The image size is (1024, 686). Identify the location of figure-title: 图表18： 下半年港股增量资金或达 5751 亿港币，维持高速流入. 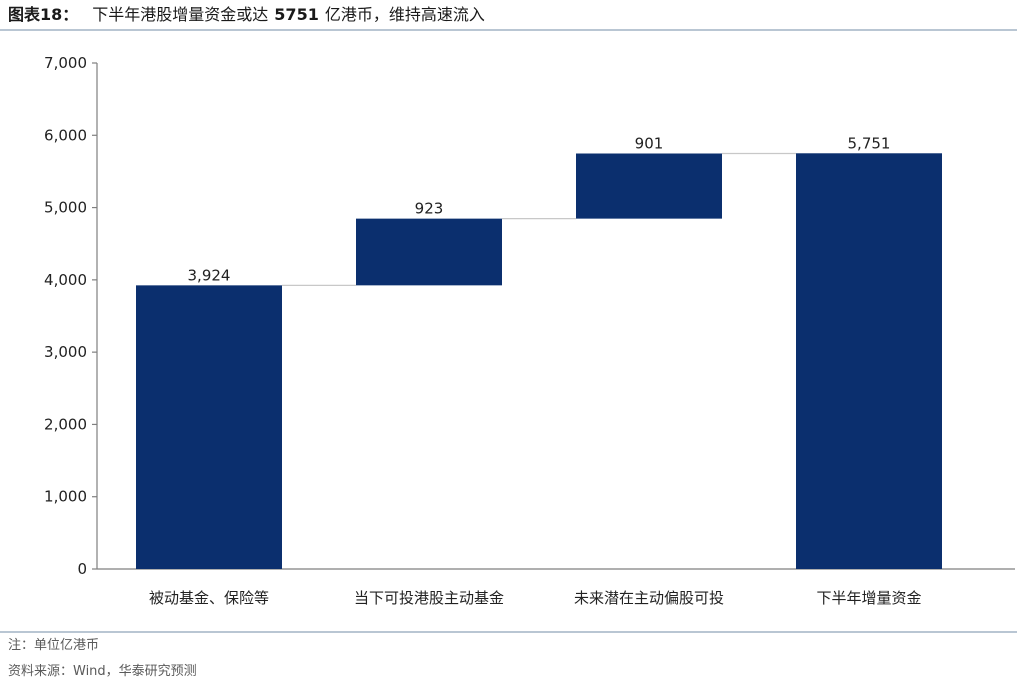
(246, 15).